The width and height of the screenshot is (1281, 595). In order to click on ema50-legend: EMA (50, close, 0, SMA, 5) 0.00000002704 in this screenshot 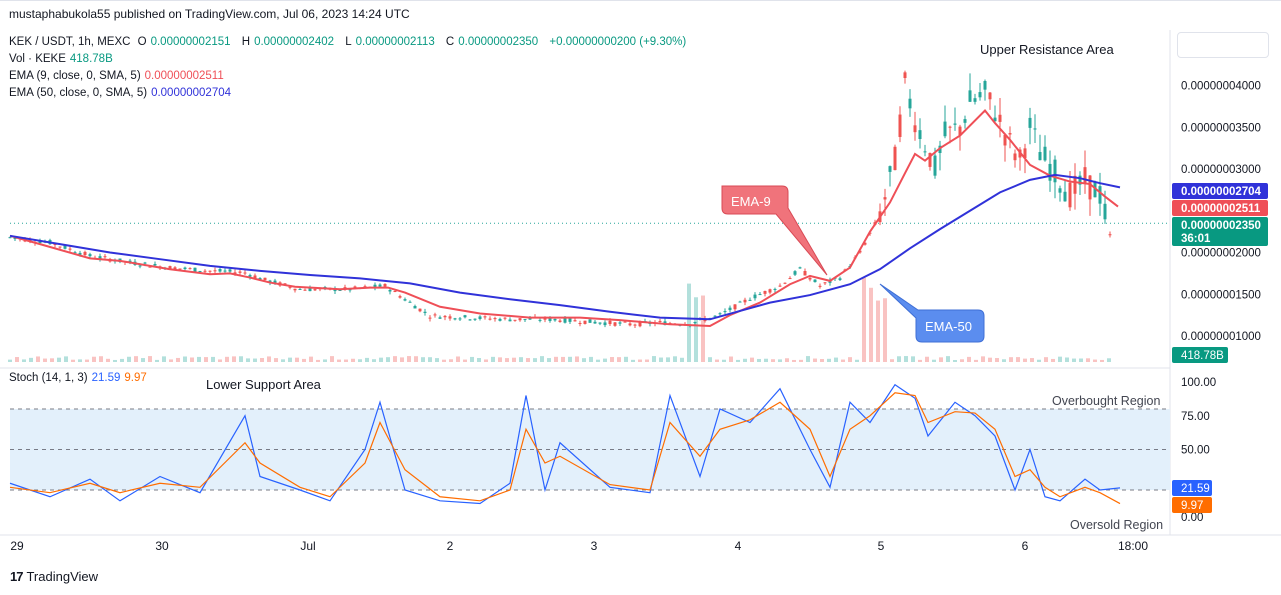, I will do `click(120, 93)`.